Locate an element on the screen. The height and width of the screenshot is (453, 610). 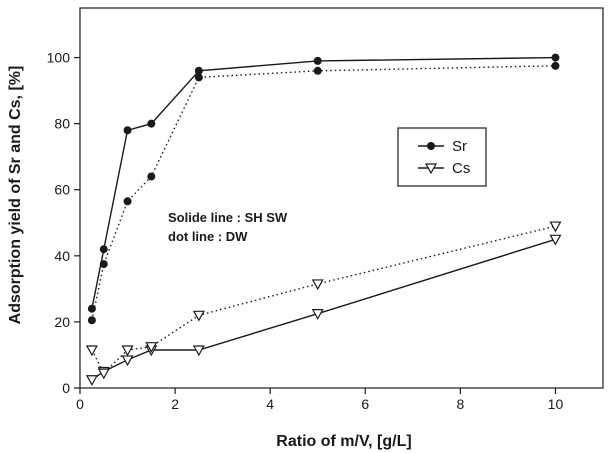
legend-box is located at coordinates (442, 157).